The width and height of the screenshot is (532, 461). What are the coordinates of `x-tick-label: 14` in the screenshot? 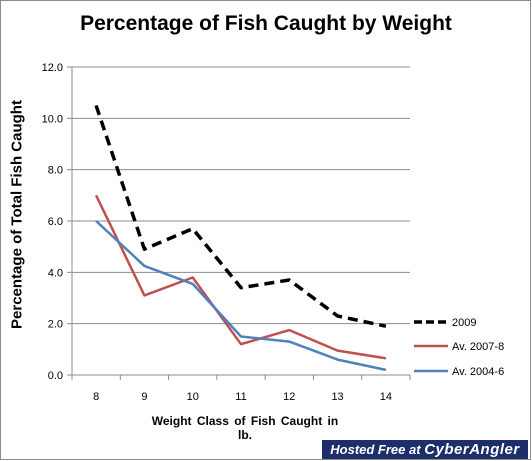 It's located at (386, 397).